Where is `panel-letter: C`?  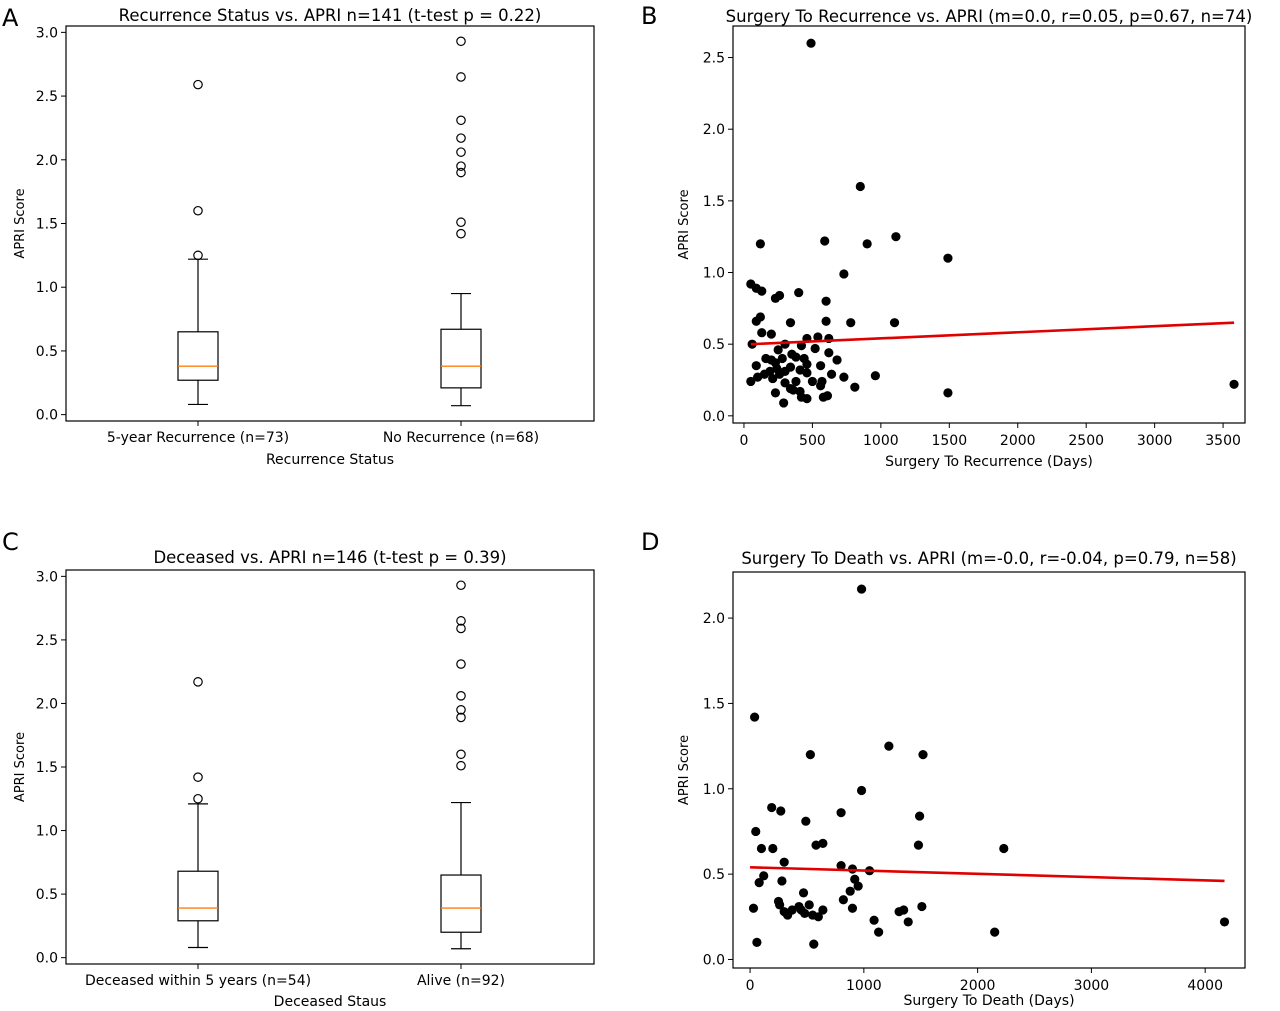
panel-letter: C is located at coordinates (10, 542).